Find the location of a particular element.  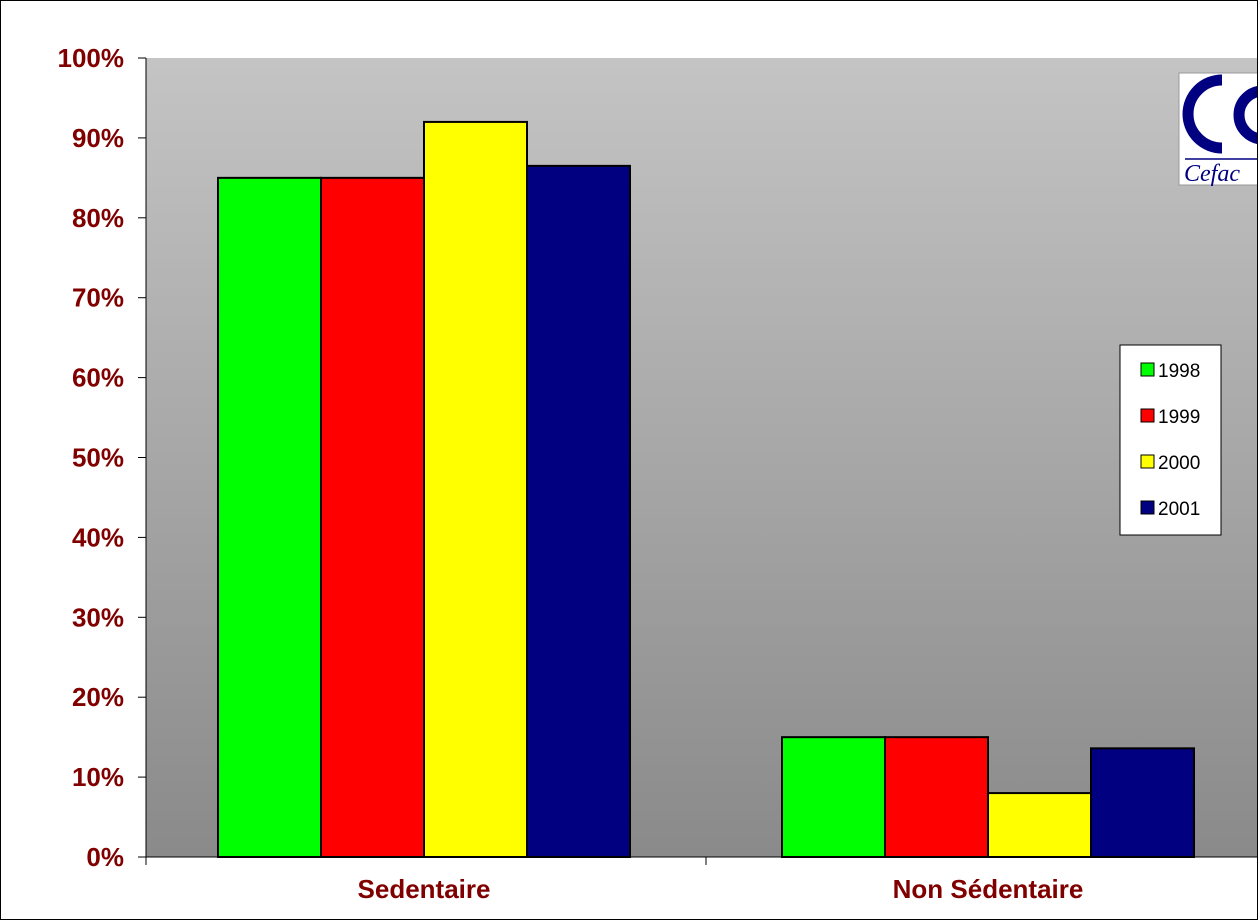

y-tick-label: 80% is located at coordinates (98, 218).